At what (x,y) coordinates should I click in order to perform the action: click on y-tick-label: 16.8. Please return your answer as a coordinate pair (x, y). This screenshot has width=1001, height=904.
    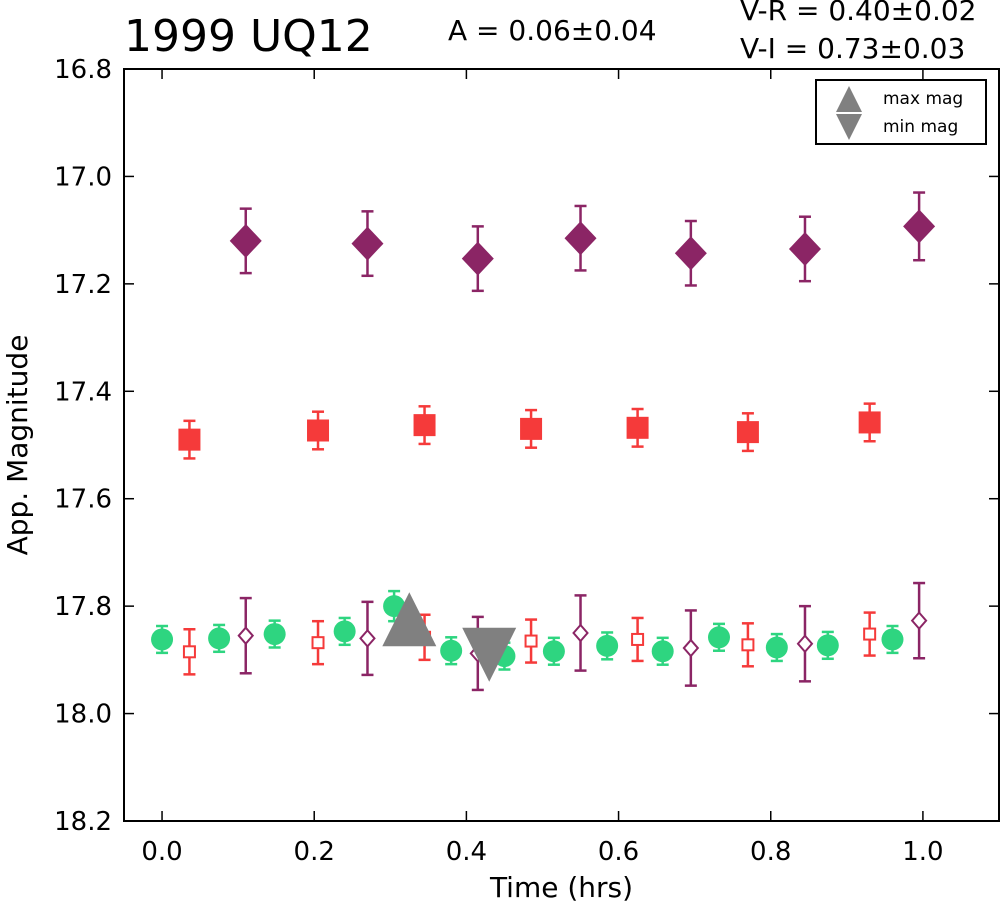
    Looking at the image, I should click on (83, 70).